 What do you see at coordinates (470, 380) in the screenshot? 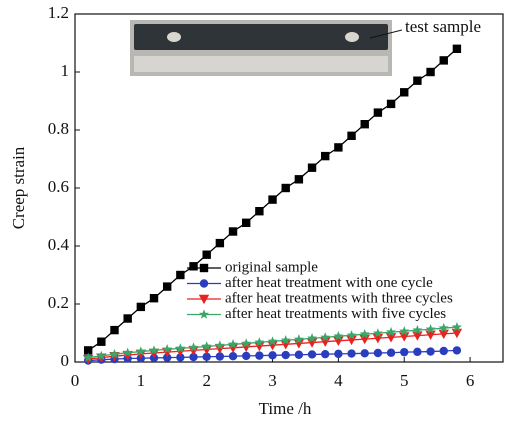
I see `x-tick-label: 6` at bounding box center [470, 380].